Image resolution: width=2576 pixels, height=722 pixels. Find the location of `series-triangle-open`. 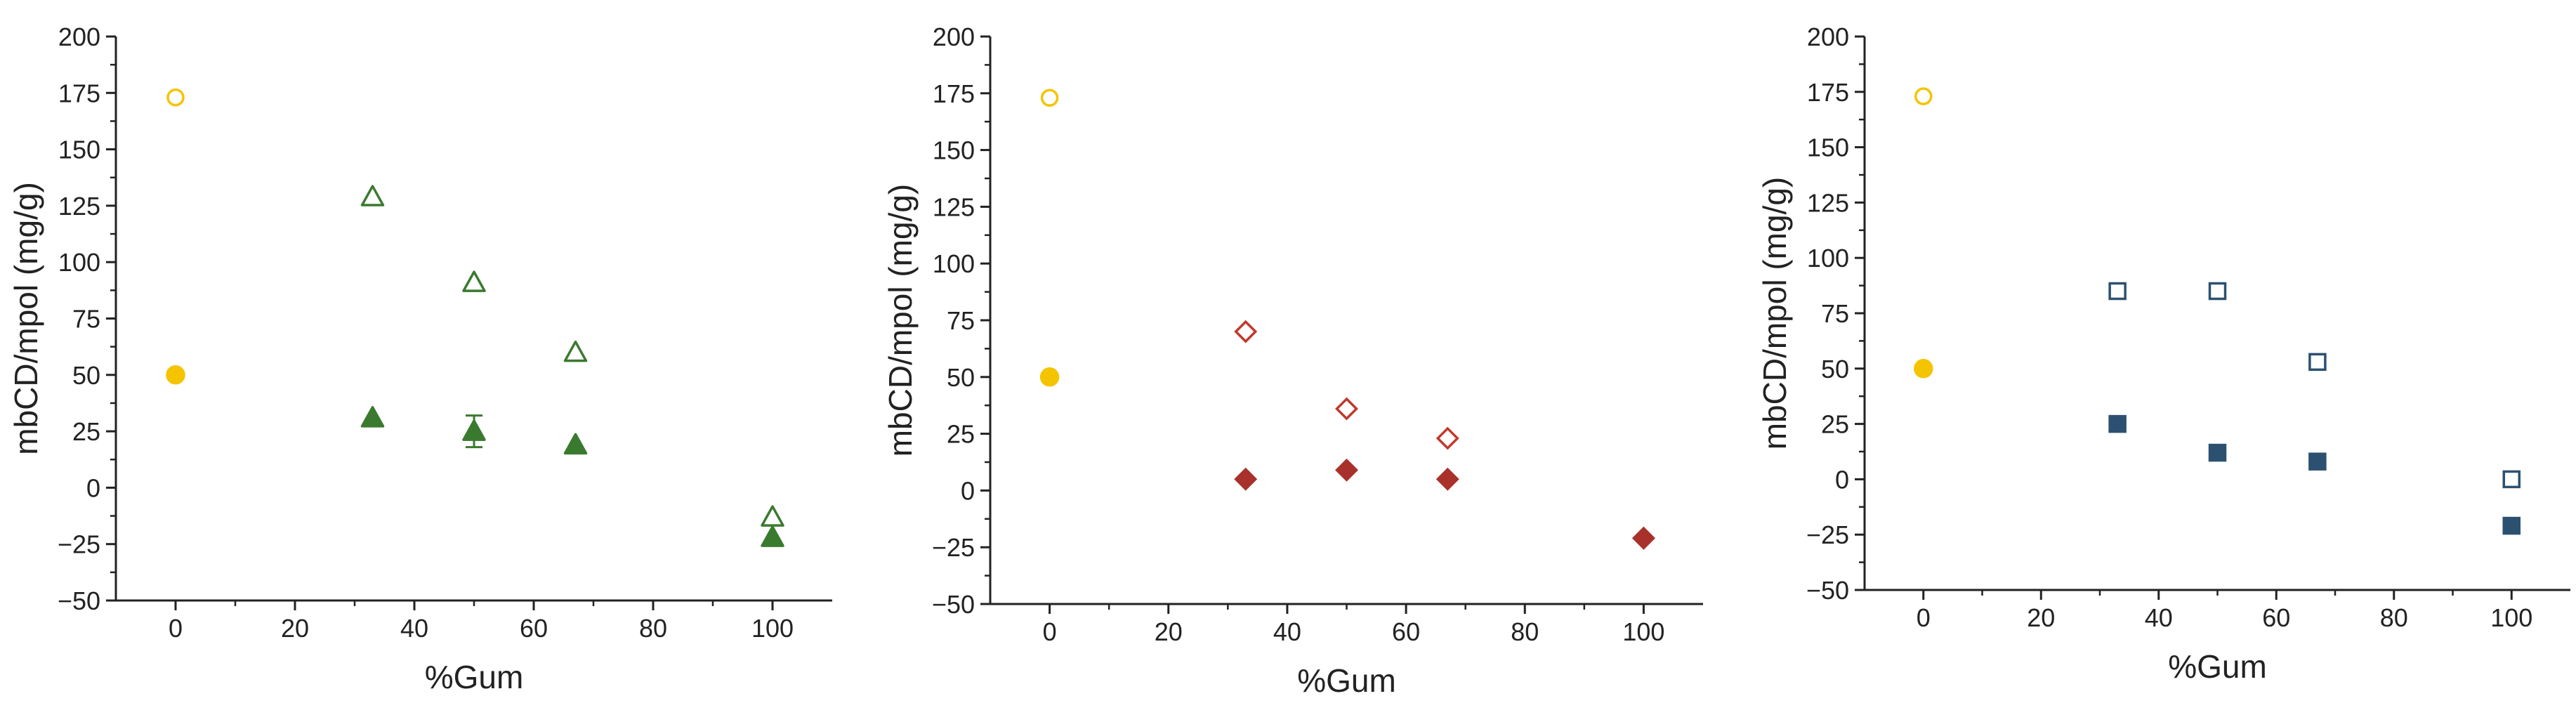

series-triangle-open is located at coordinates (572, 356).